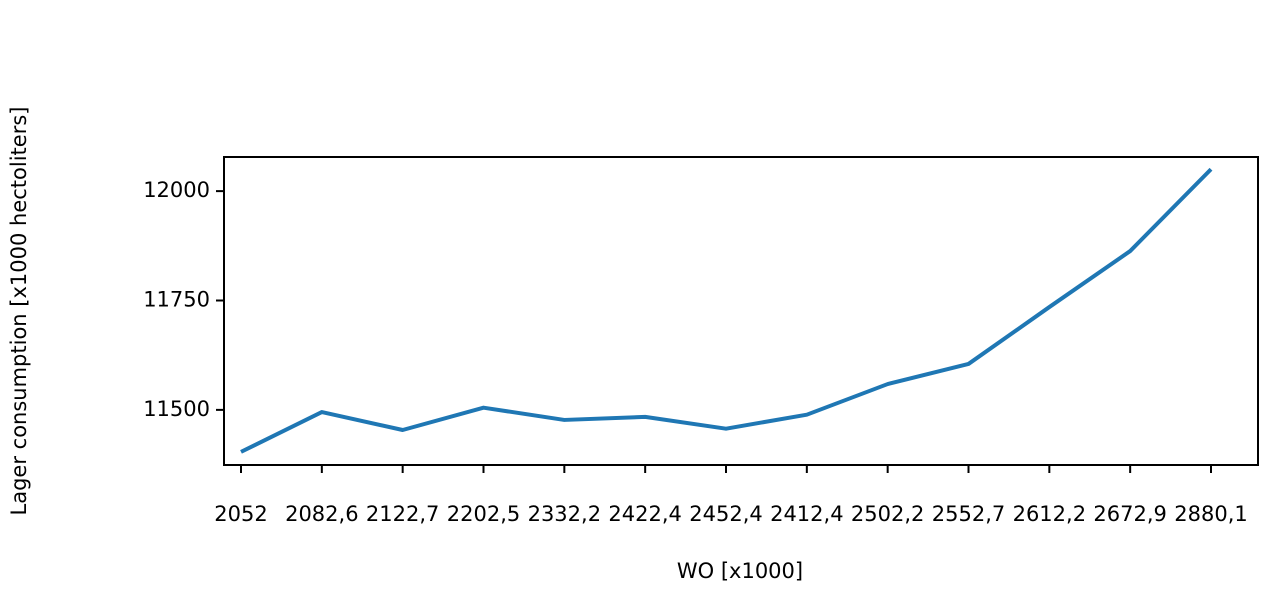 The width and height of the screenshot is (1280, 612). Describe the element at coordinates (740, 571) in the screenshot. I see `x-axis-label: WO [x1000]` at that location.